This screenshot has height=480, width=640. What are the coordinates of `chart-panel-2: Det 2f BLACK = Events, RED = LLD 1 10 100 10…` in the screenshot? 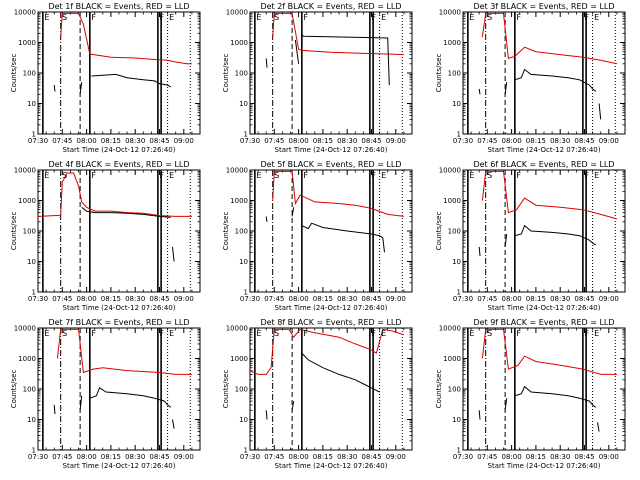 It's located at (317, 78).